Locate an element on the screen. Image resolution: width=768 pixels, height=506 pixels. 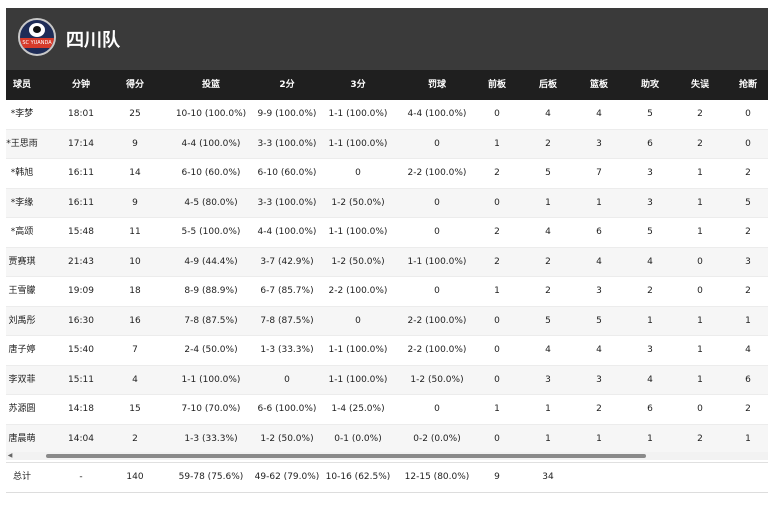
cell-points: 18 is located at coordinates (135, 291).